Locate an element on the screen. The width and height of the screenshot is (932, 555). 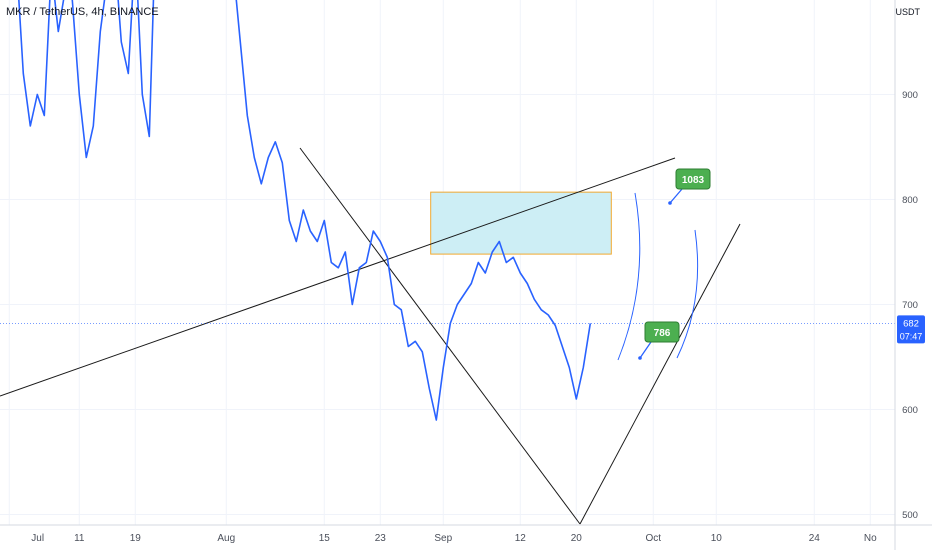
time-tick-label: 12 is located at coordinates (521, 538).